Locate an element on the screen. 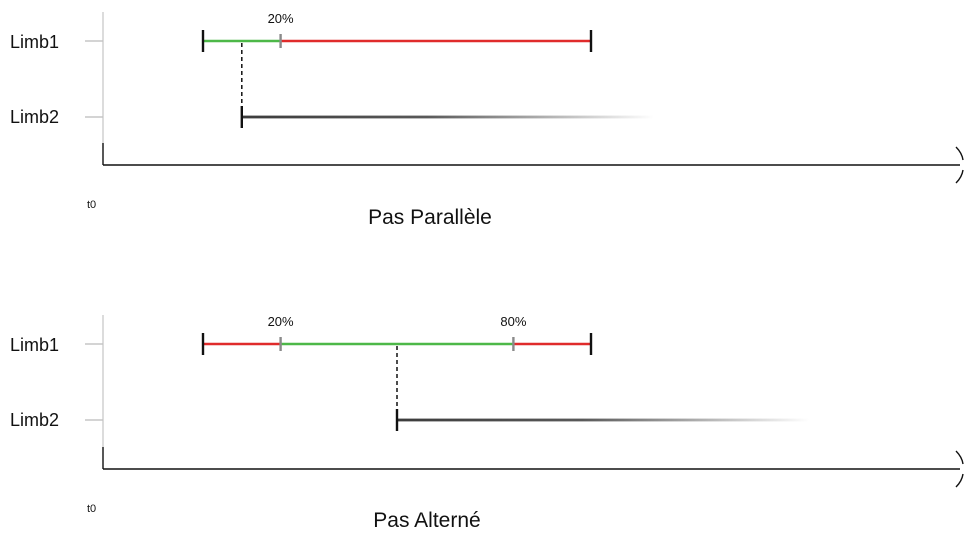 The width and height of the screenshot is (964, 536). diagram-parallel-title: Pas Parallèle is located at coordinates (430, 217).